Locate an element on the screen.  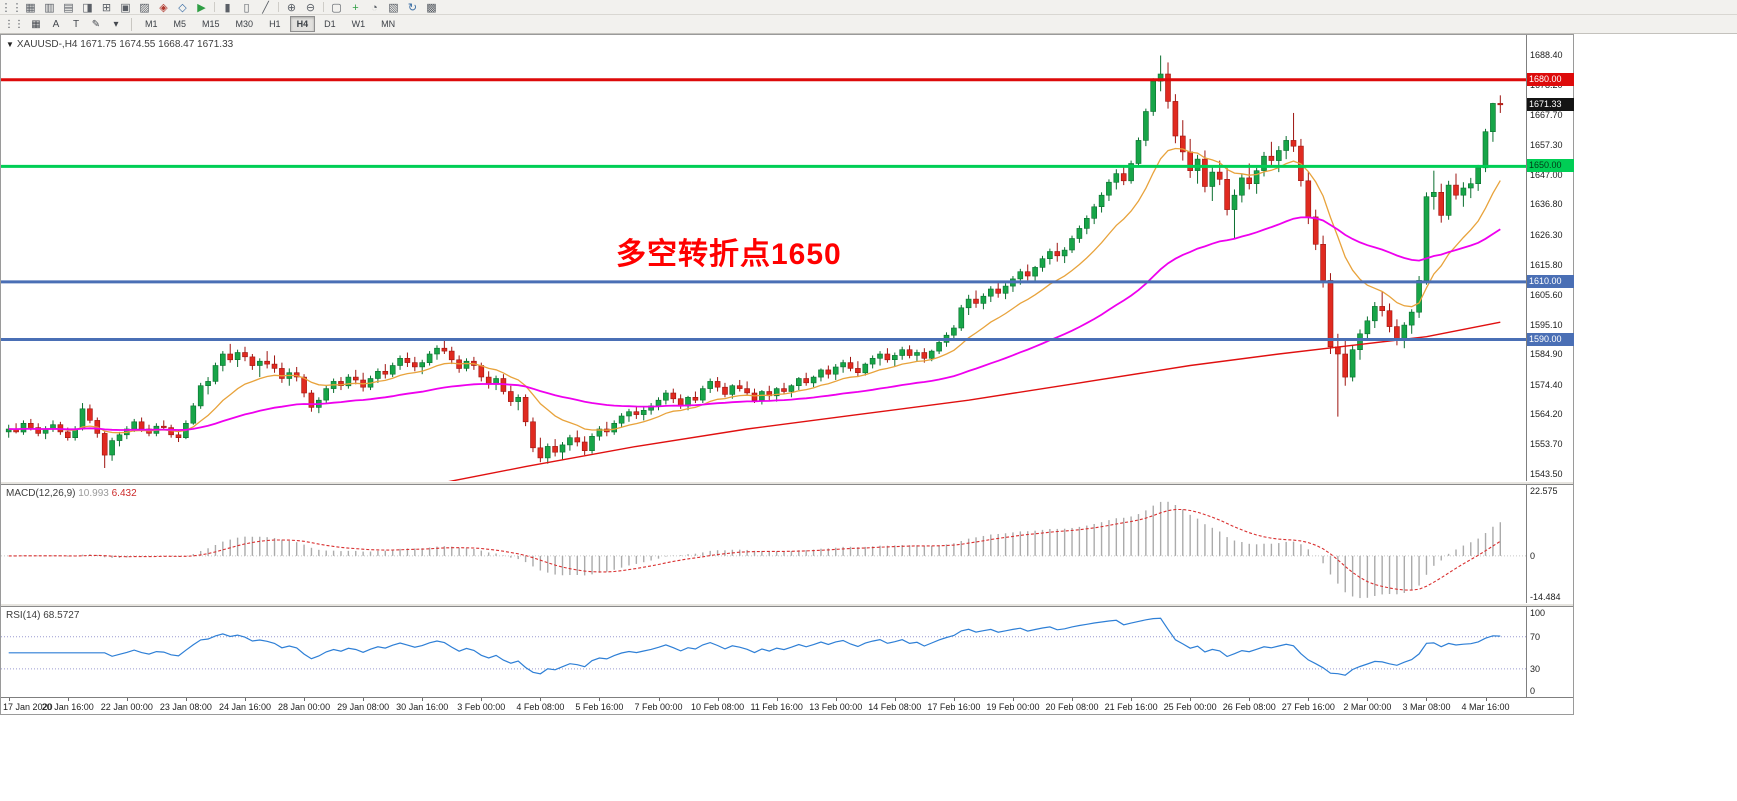
ohlc-values: 1671.75 1674.55 1668.47 1671.33 is located at coordinates (157, 44).